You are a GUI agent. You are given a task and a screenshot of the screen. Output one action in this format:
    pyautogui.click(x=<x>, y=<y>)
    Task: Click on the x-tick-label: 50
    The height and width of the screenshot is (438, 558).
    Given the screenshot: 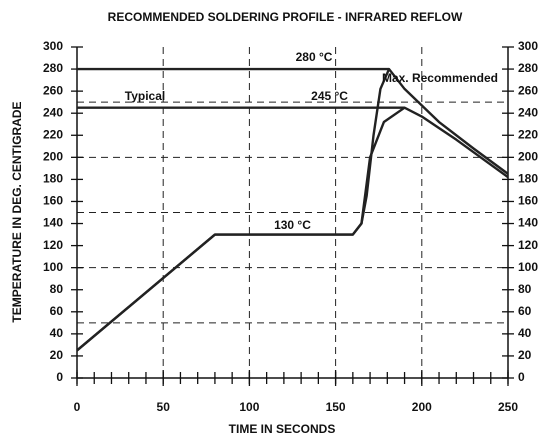 What is the action you would take?
    pyautogui.click(x=164, y=407)
    